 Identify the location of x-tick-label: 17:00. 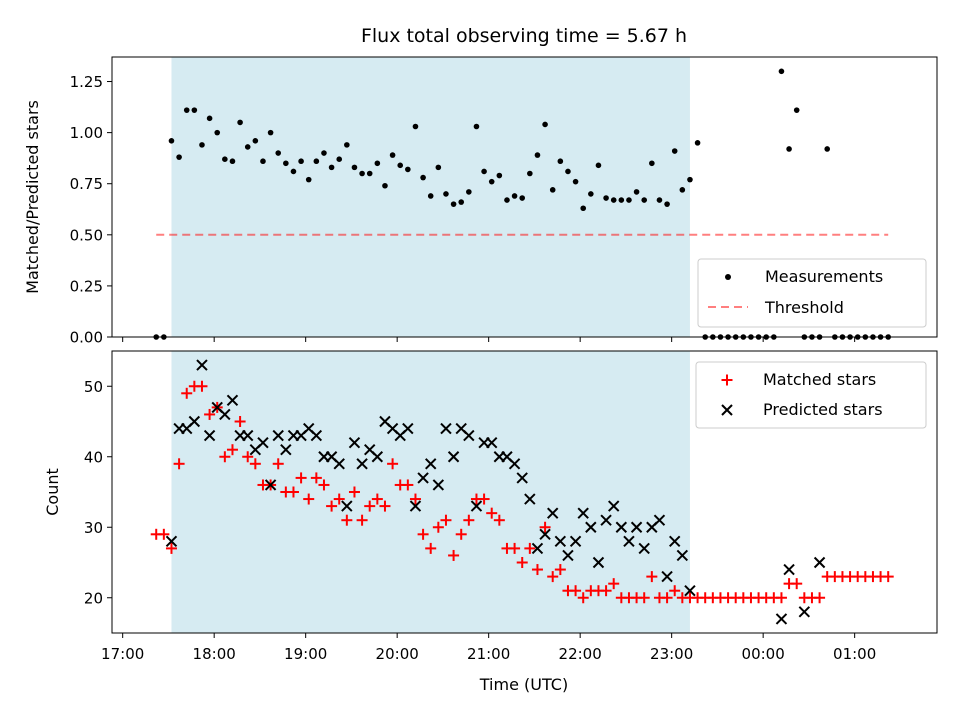
(122, 654).